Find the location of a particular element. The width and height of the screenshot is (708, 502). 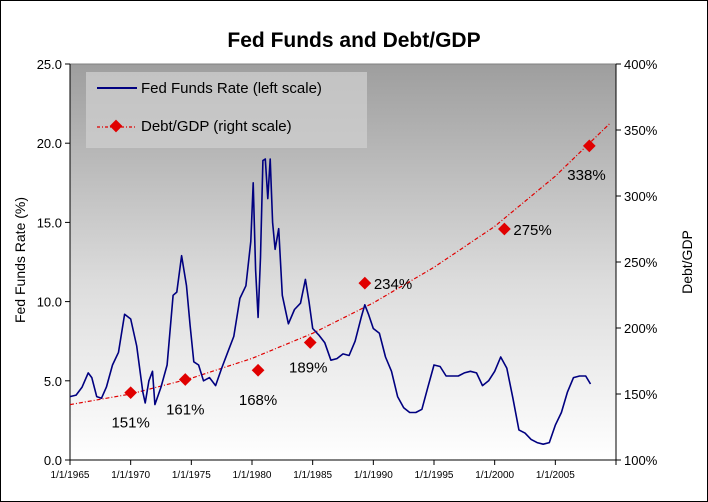

debt-gdp-data-label: 151% is located at coordinates (130, 423).